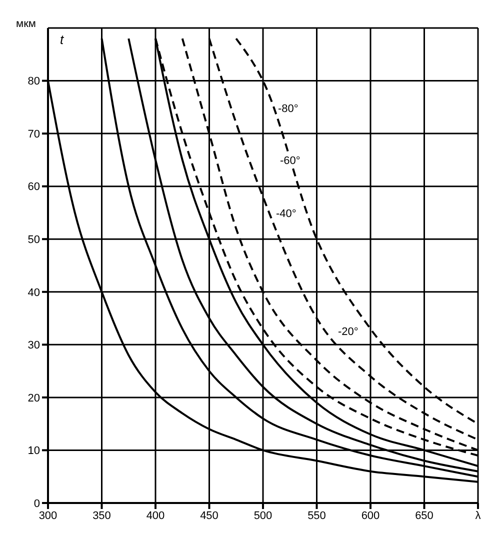 This screenshot has width=502, height=550. Describe the element at coordinates (34, 292) in the screenshot. I see `y-tick-label: 40` at that location.